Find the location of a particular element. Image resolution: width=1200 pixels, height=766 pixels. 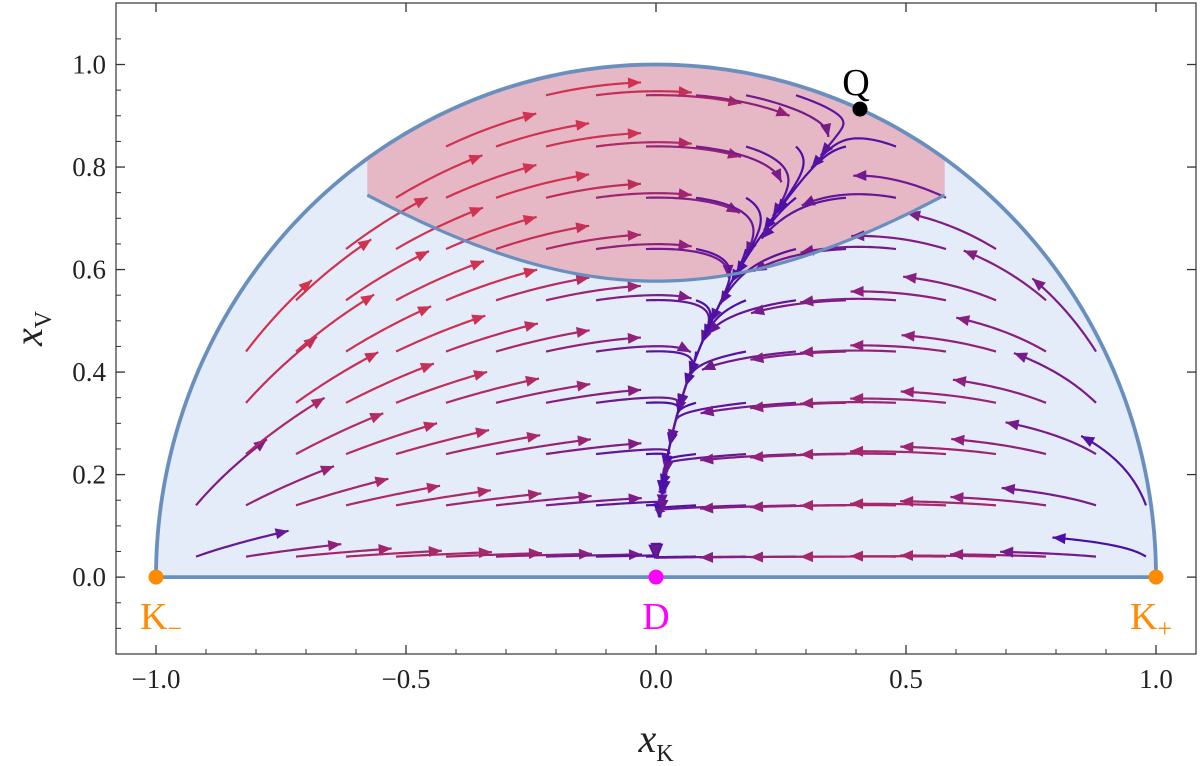

x-tick-label: 0.5 is located at coordinates (906, 679).